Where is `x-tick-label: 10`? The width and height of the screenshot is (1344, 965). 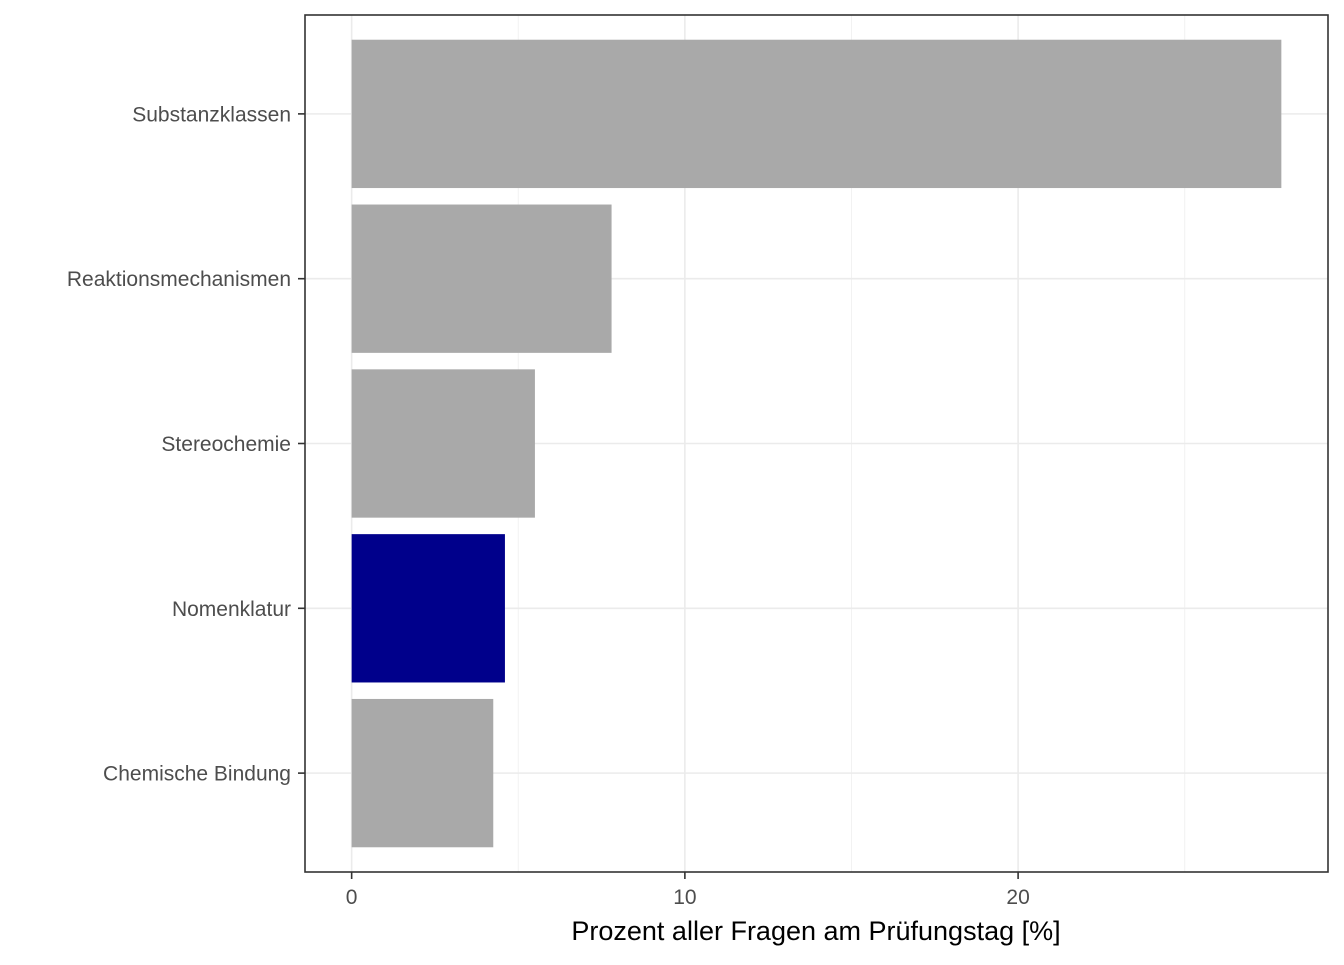
x-tick-label: 10 is located at coordinates (684, 897).